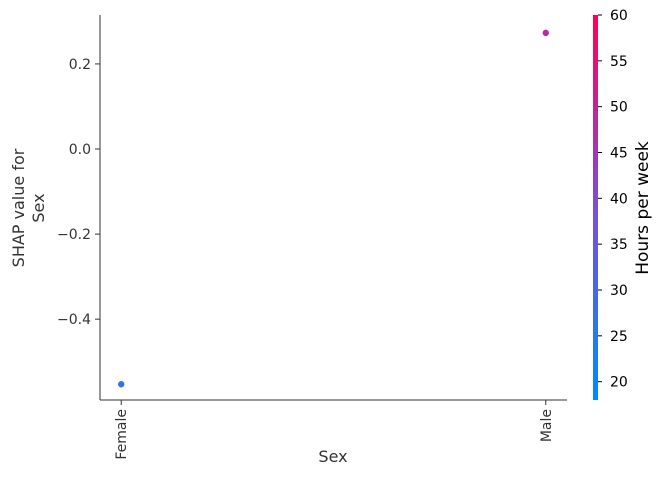 The height and width of the screenshot is (504, 662). I want to click on colorbar-tick-label: 40, so click(619, 199).